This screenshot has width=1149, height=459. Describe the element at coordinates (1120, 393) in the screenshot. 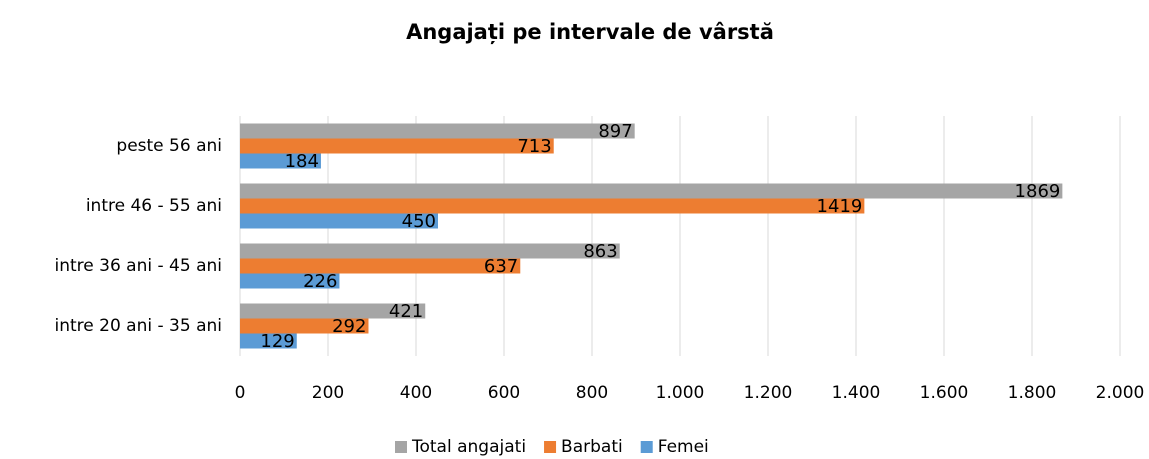

I see `x-tick-label: 2.000` at that location.